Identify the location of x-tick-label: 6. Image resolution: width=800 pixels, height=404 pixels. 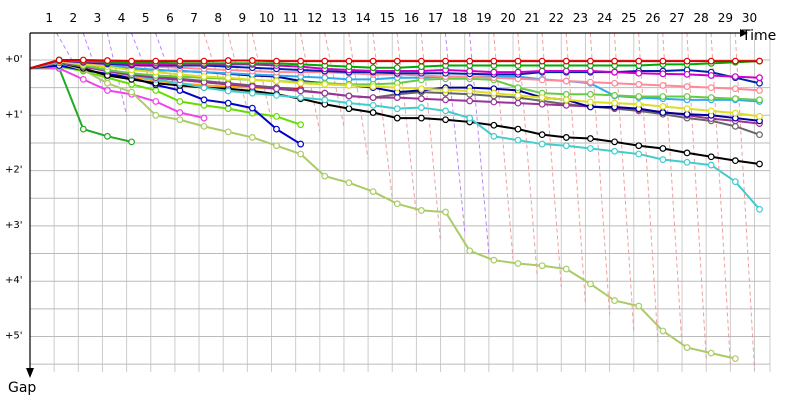
(170, 18).